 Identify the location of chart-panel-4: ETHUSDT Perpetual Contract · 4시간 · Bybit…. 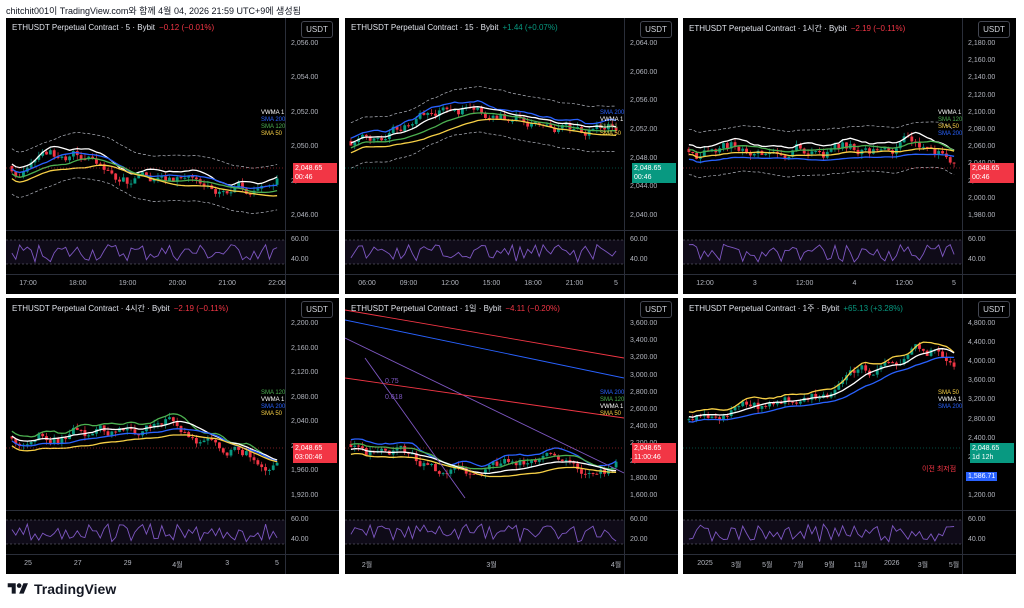
(172, 436).